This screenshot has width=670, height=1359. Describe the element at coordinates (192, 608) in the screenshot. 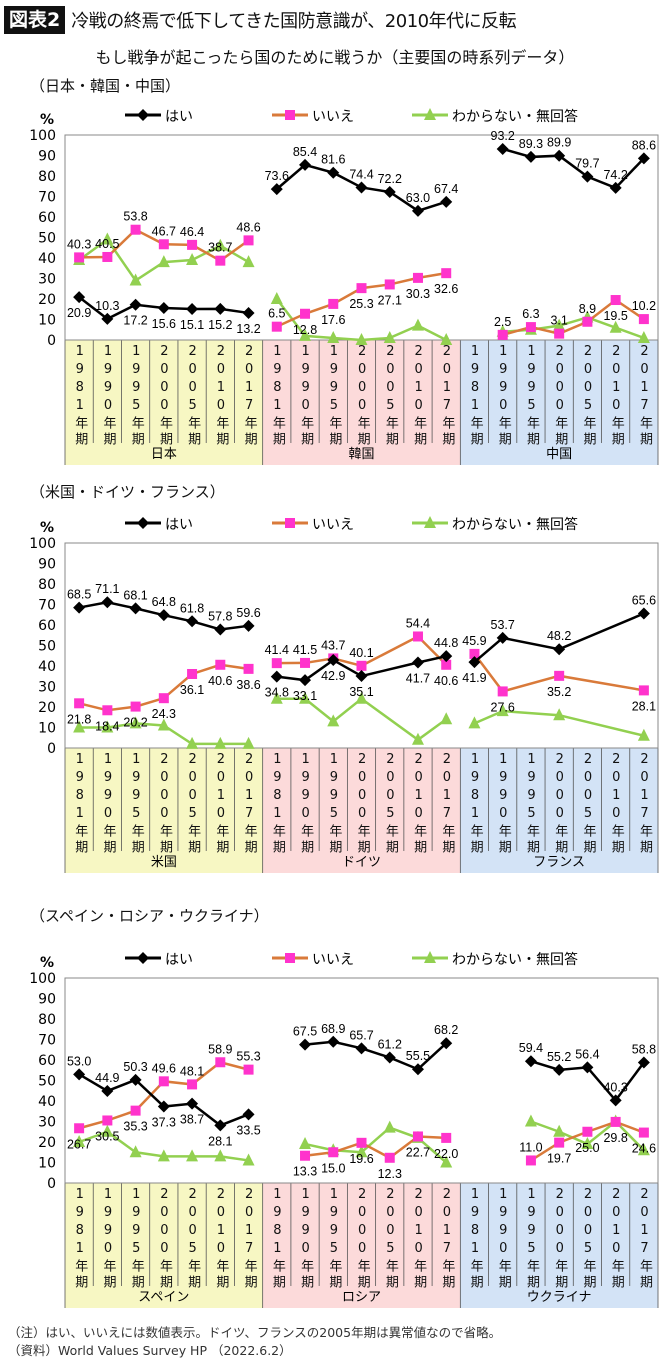

I see `data-label-yes: 61.8` at that location.